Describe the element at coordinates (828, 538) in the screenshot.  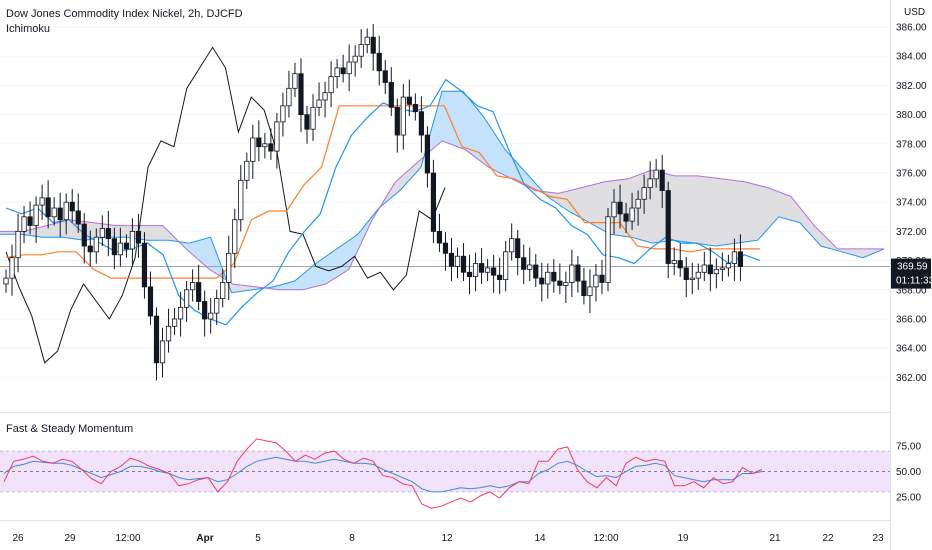
I see `time-tick-label: 22` at that location.